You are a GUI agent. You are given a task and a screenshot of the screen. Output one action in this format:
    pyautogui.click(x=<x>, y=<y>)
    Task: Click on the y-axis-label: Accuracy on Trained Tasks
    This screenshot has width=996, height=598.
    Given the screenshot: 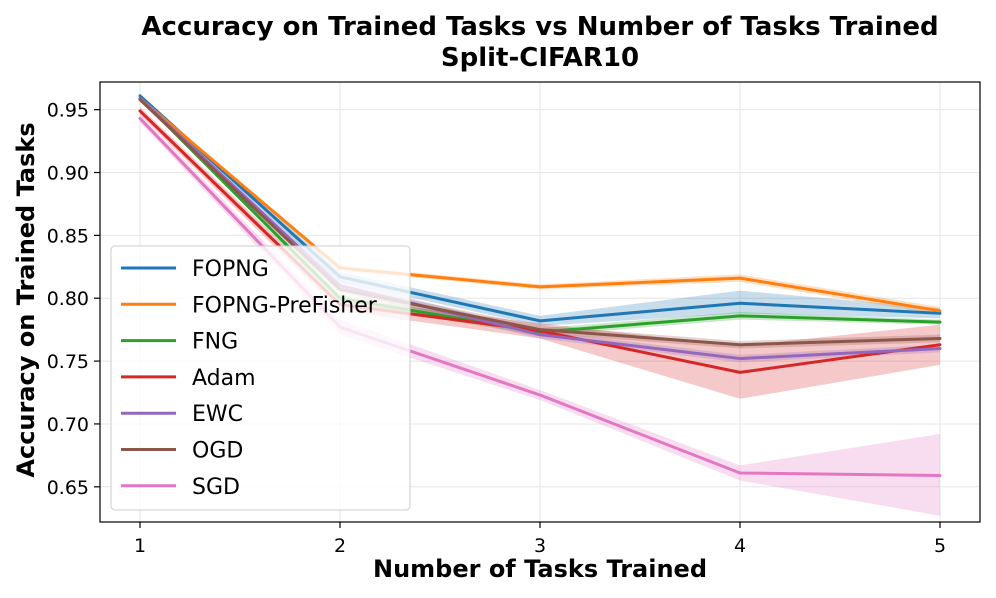 What is the action you would take?
    pyautogui.click(x=26, y=299)
    